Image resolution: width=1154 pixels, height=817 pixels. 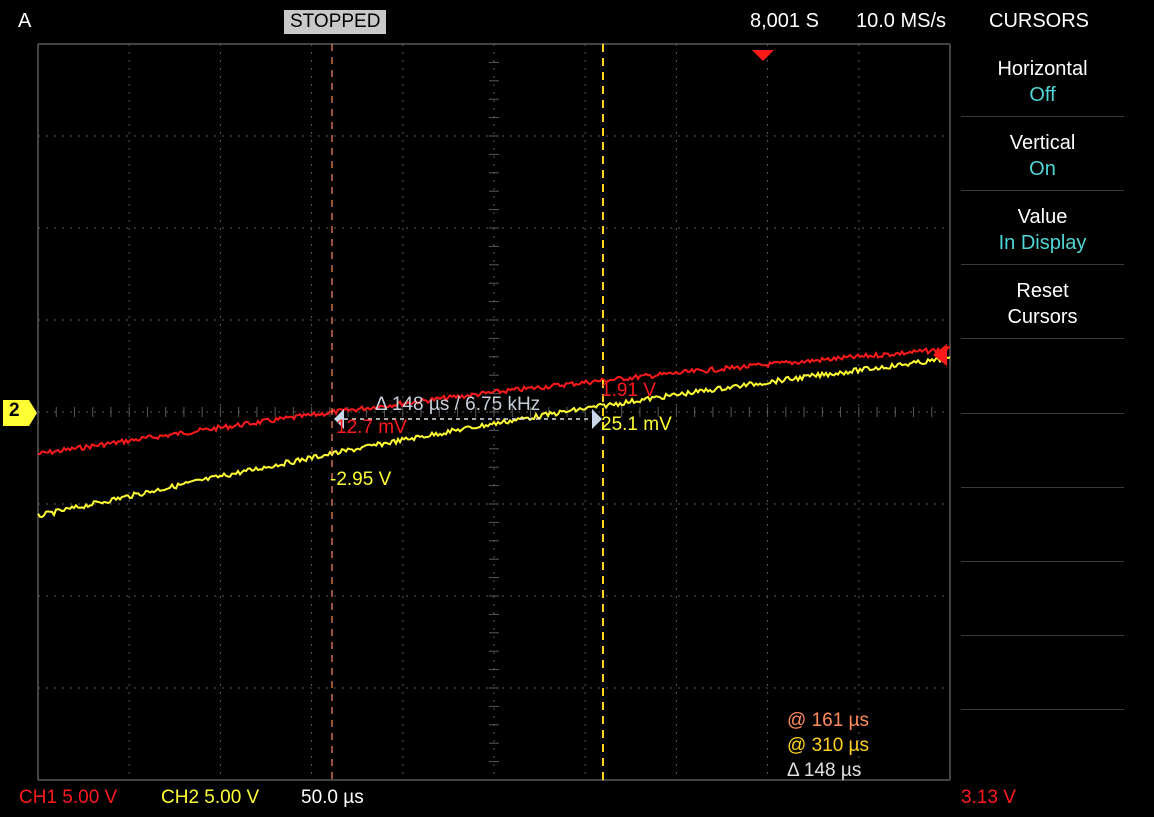 What do you see at coordinates (371, 427) in the screenshot?
I see `cursor-a-ch1-value: 12.7 mV` at bounding box center [371, 427].